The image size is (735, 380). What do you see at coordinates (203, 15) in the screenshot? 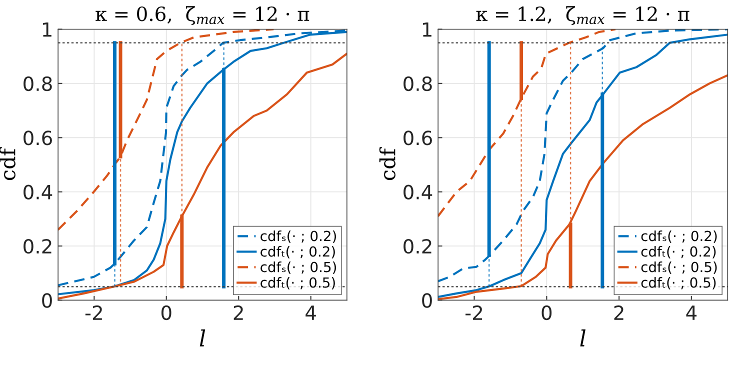
I see `chart-title: κ = 0.6, ζ$_{max}$ = 12 · π` at bounding box center [203, 15].